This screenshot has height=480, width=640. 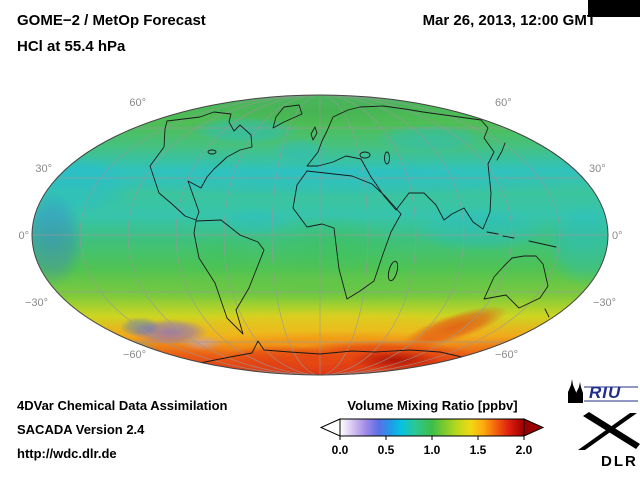 What do you see at coordinates (605, 392) in the screenshot?
I see `riu-logo-text: RIU` at bounding box center [605, 392].